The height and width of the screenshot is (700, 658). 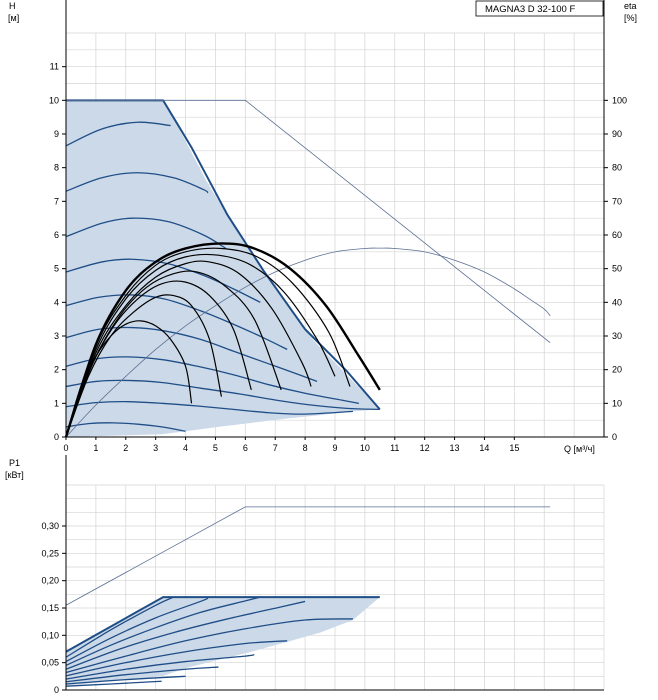 What do you see at coordinates (56, 403) in the screenshot?
I see `y-tick-label: 1` at bounding box center [56, 403].